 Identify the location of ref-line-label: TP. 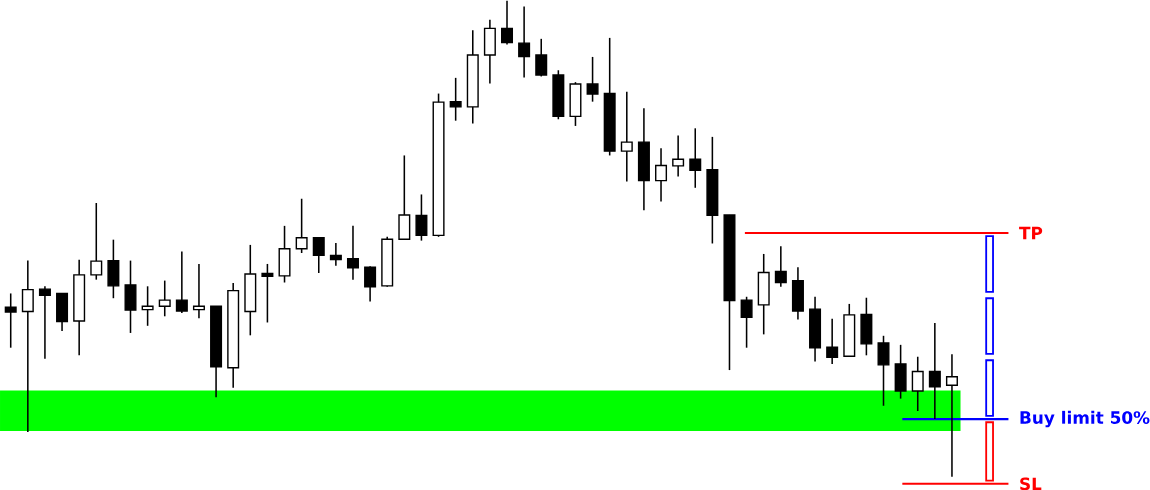
(1031, 233).